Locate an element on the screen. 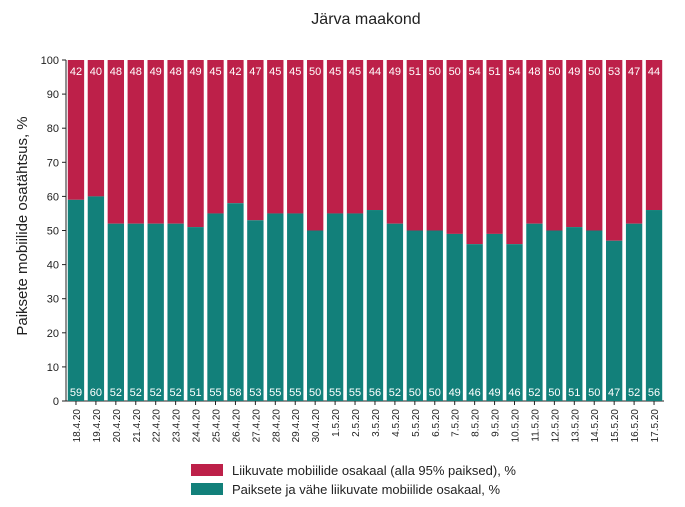 The height and width of the screenshot is (507, 685). y-tick-label: 100 is located at coordinates (50, 61).